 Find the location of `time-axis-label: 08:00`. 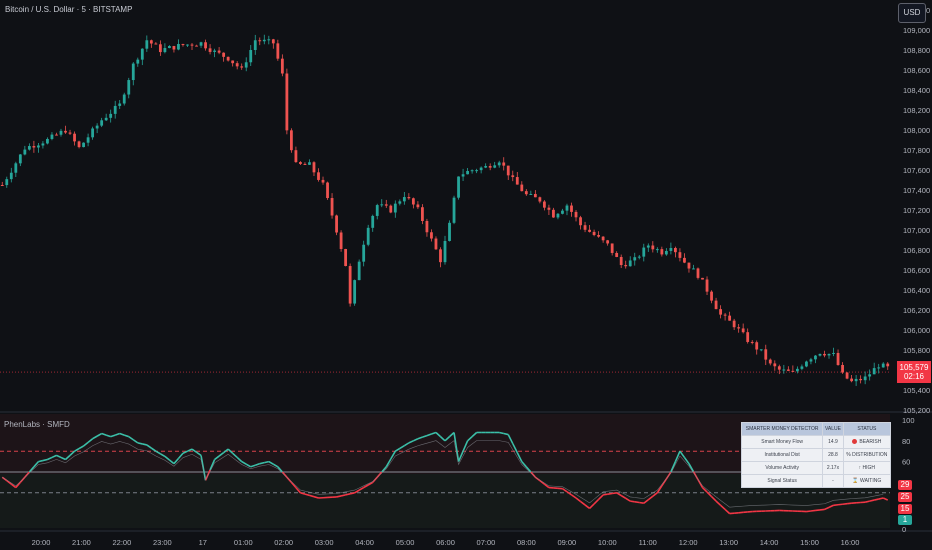

time-axis-label: 08:00 is located at coordinates (526, 542).